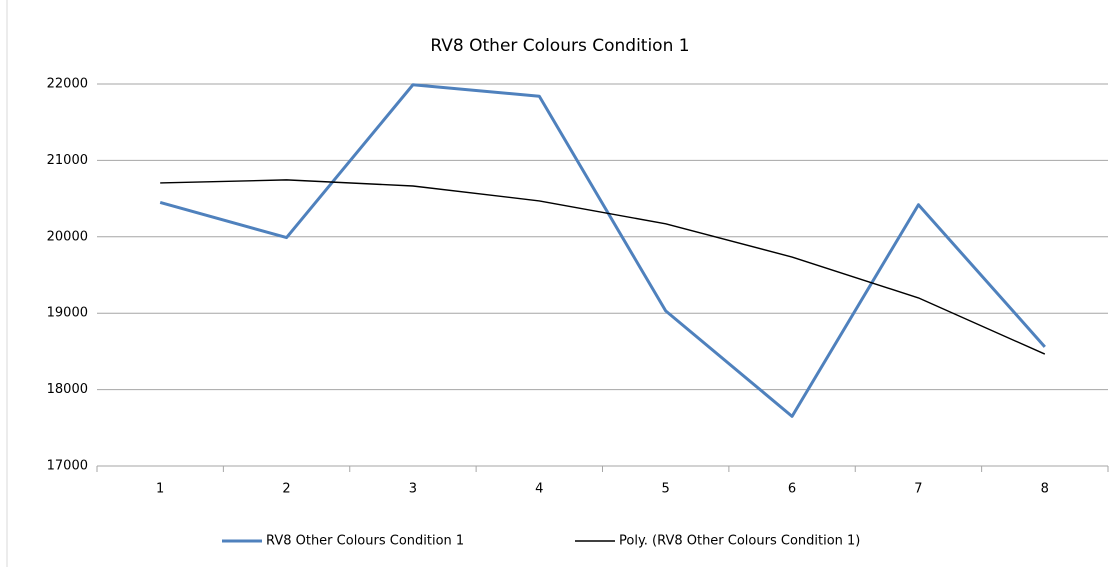 The width and height of the screenshot is (1120, 567). What do you see at coordinates (666, 489) in the screenshot?
I see `x-tick-label: 5` at bounding box center [666, 489].